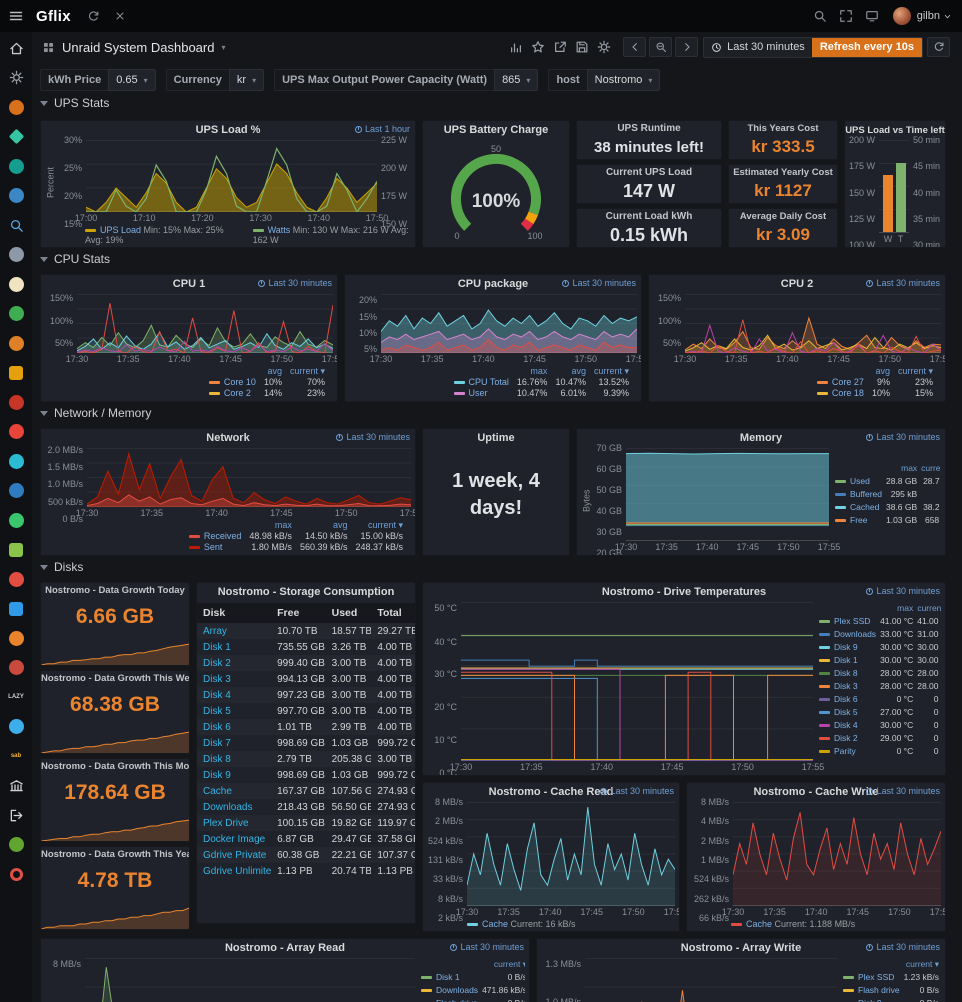 Image resolution: width=962 pixels, height=1002 pixels. What do you see at coordinates (560, 47) in the screenshot?
I see `share-icon` at bounding box center [560, 47].